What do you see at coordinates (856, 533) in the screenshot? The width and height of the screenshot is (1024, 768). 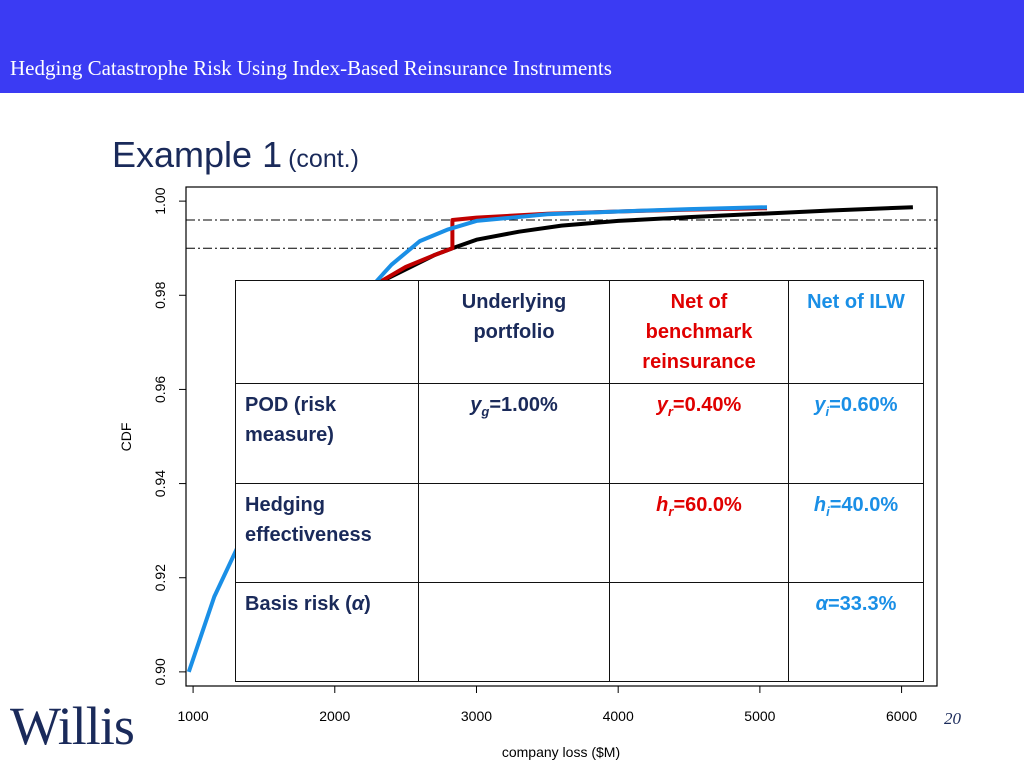 I see `cell-hi: hi=40.0%` at bounding box center [856, 533].